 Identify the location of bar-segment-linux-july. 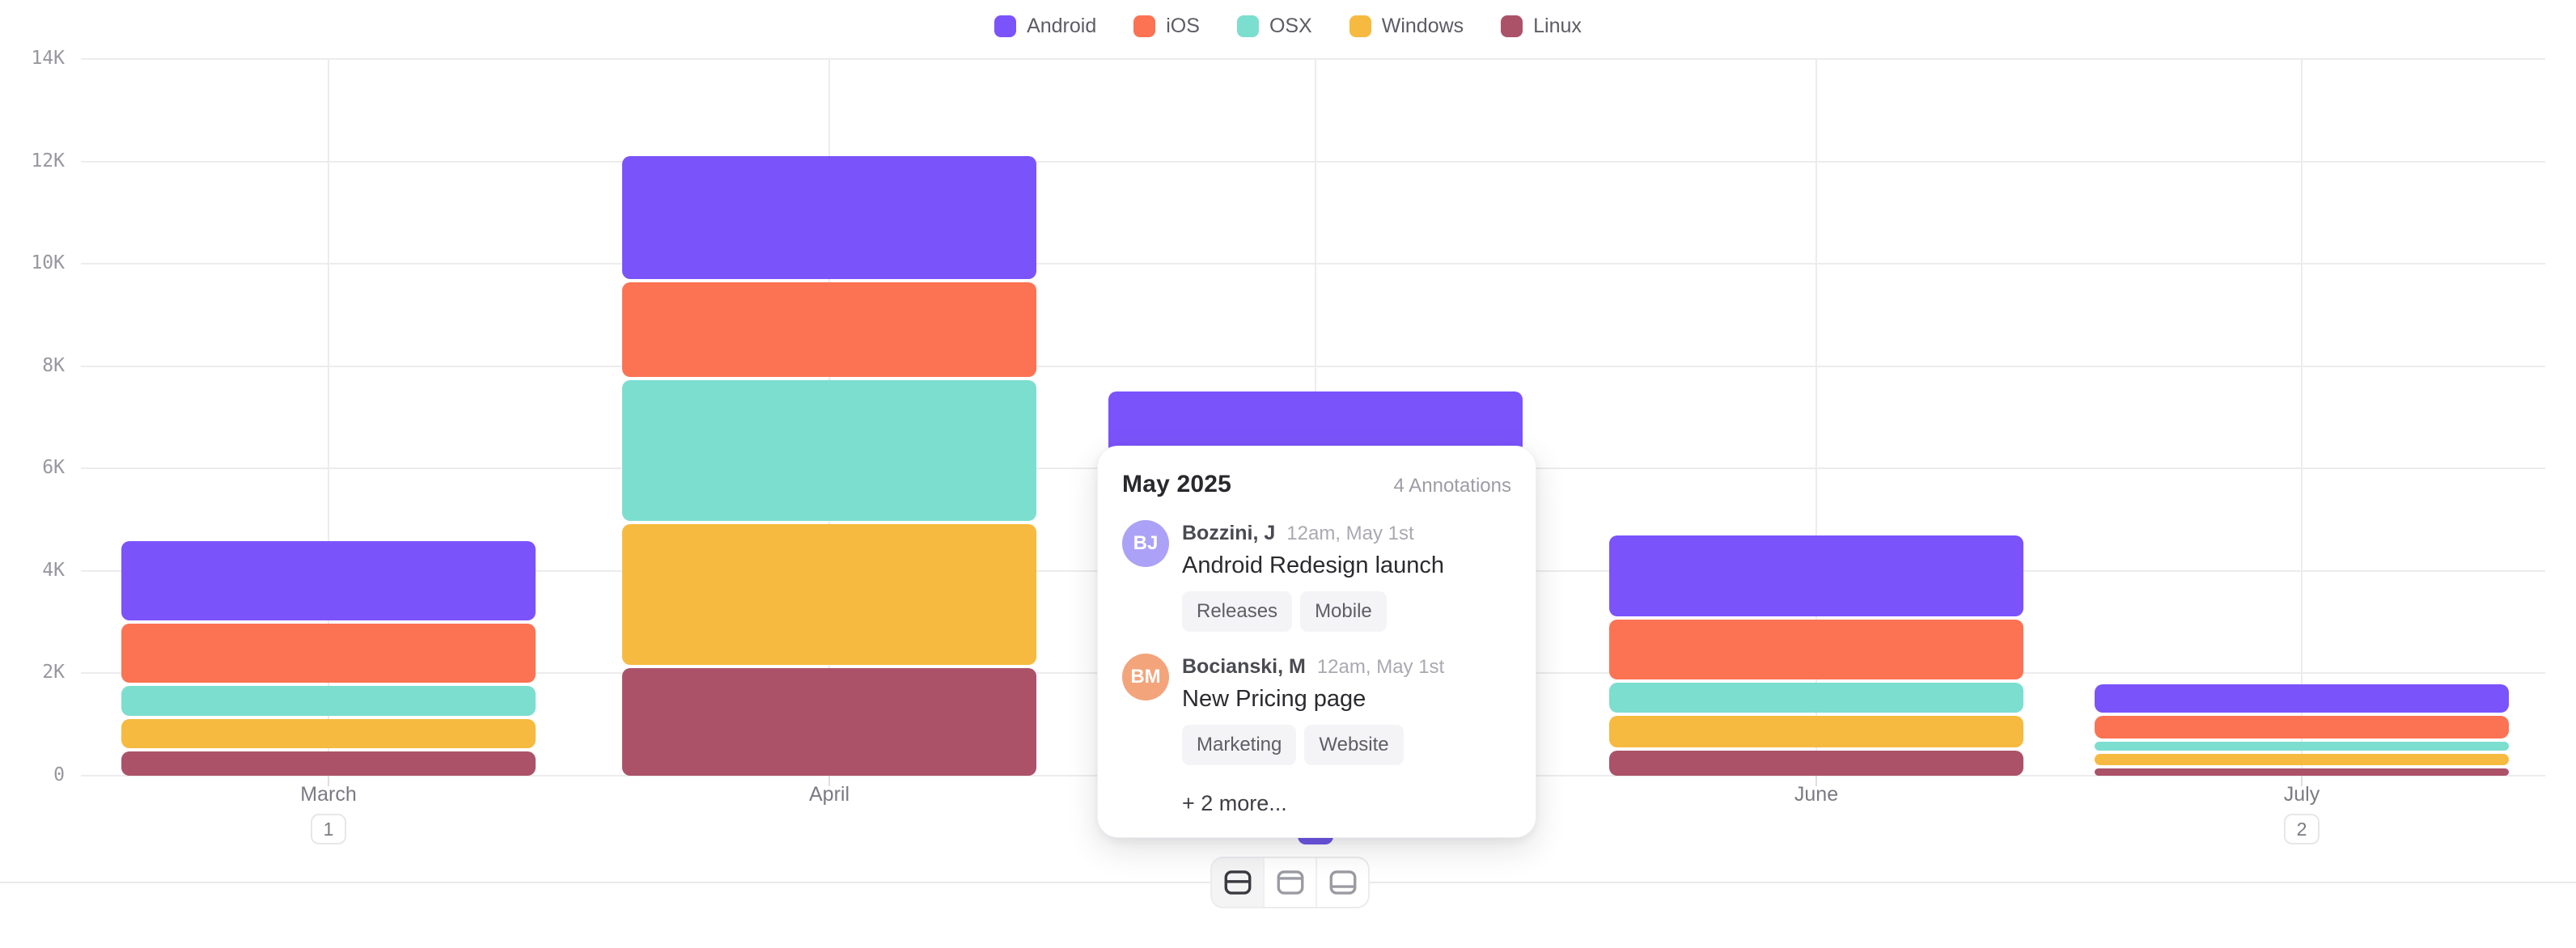
(2302, 772).